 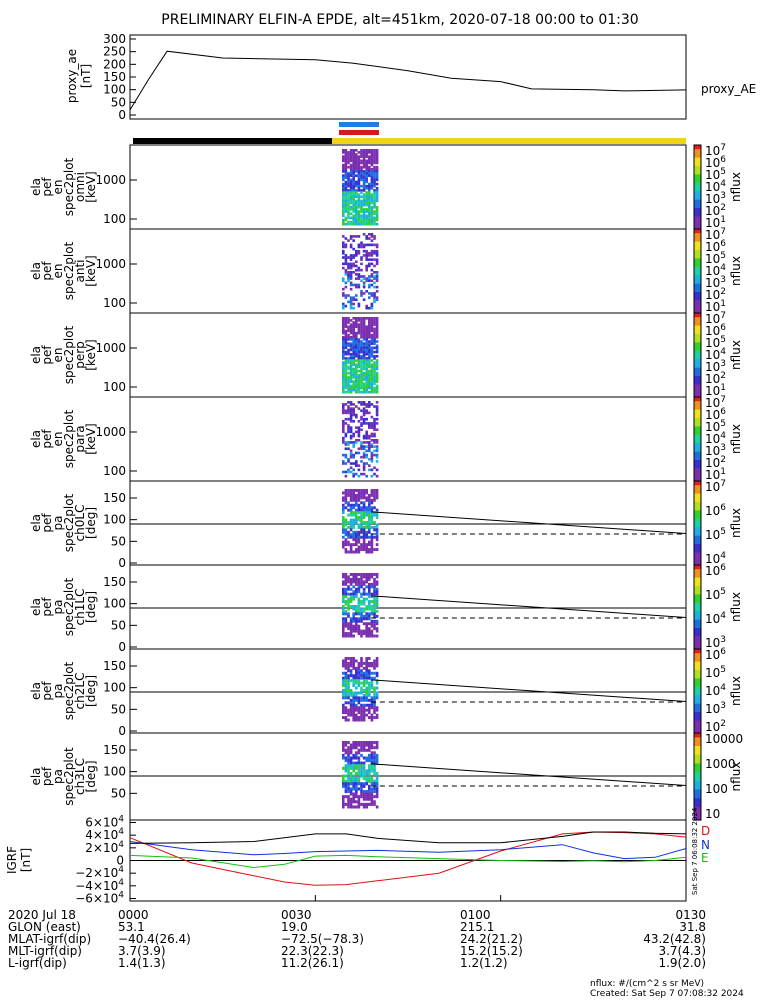 I want to click on colorbar-tick-label: 103, so click(x=715, y=450).